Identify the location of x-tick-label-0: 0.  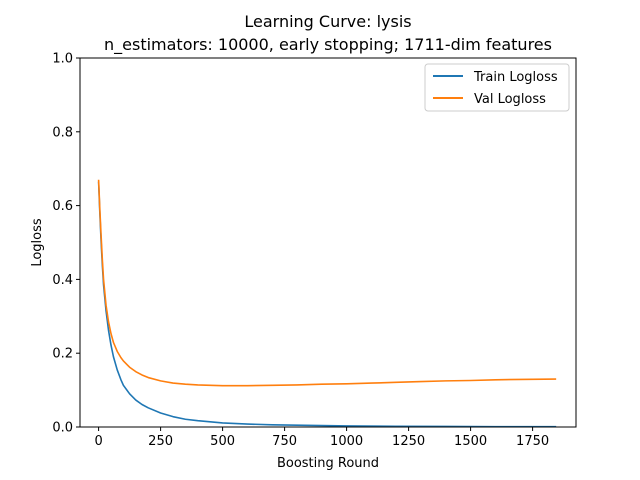
(98, 441).